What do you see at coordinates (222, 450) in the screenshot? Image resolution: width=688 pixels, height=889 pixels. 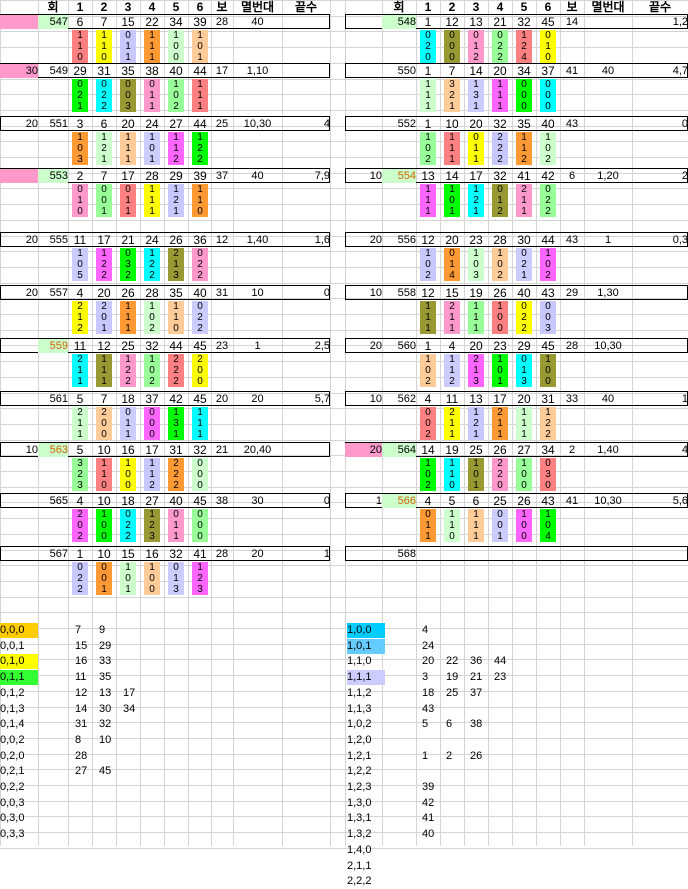 I see `bonus-cell: 21` at bounding box center [222, 450].